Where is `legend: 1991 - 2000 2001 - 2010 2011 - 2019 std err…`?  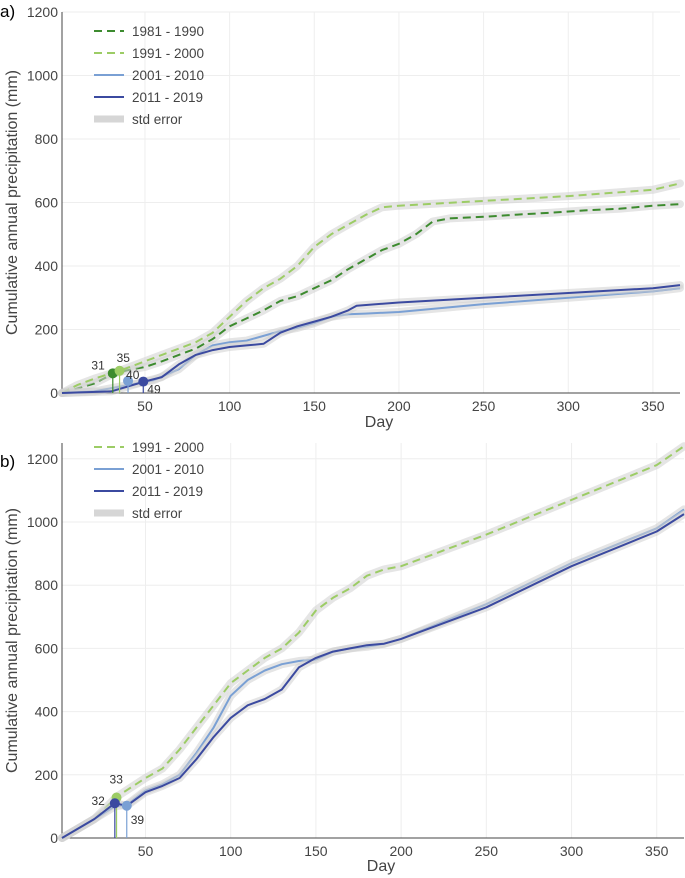 legend: 1991 - 2000 2001 - 2010 2011 - 2019 std err… is located at coordinates (149, 480).